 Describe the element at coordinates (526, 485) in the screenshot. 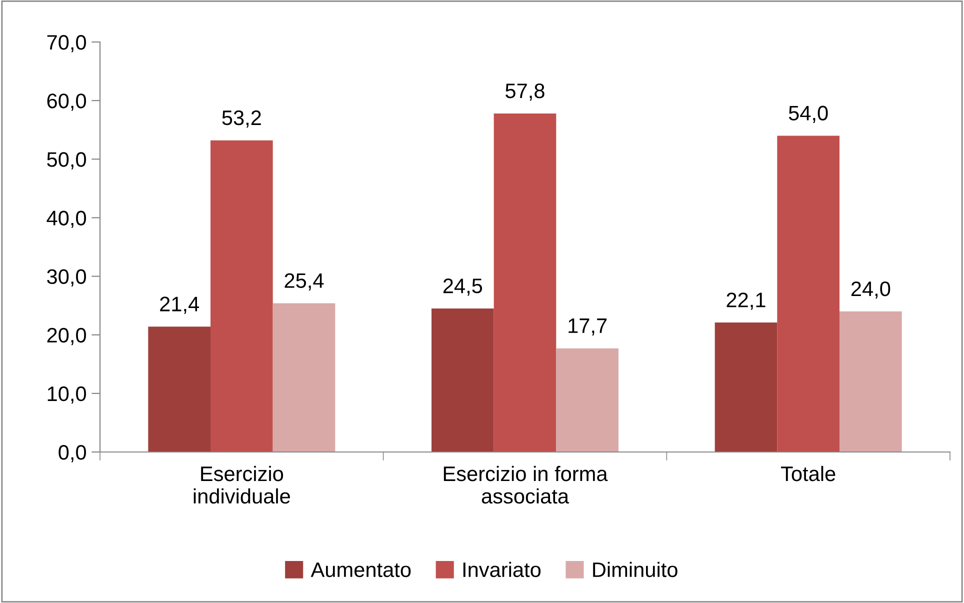

I see `x-tick-label: Esercizio in forma associata` at that location.